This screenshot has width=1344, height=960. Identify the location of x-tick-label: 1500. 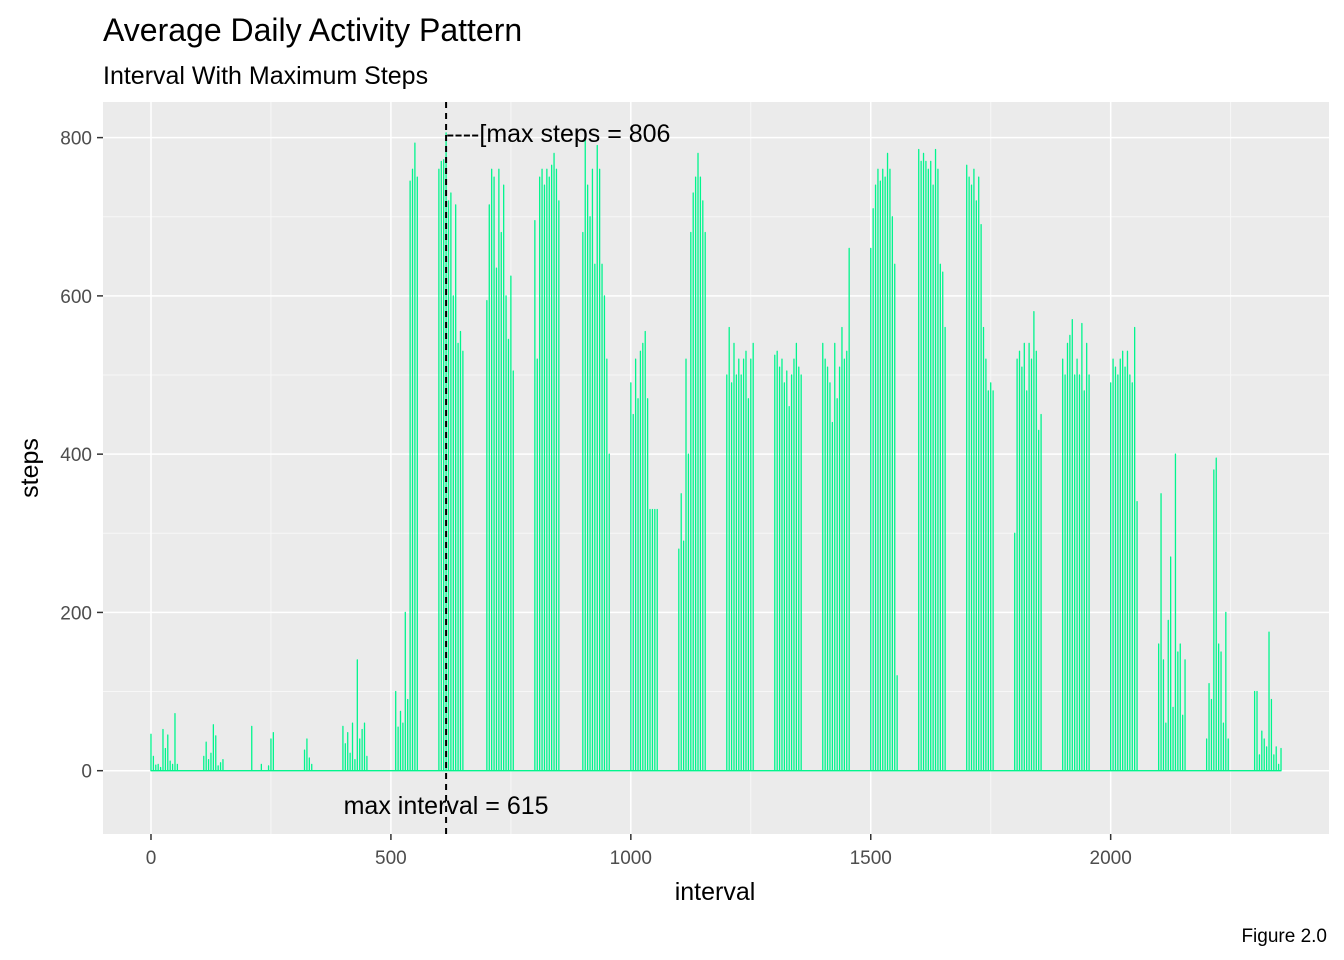
(871, 858).